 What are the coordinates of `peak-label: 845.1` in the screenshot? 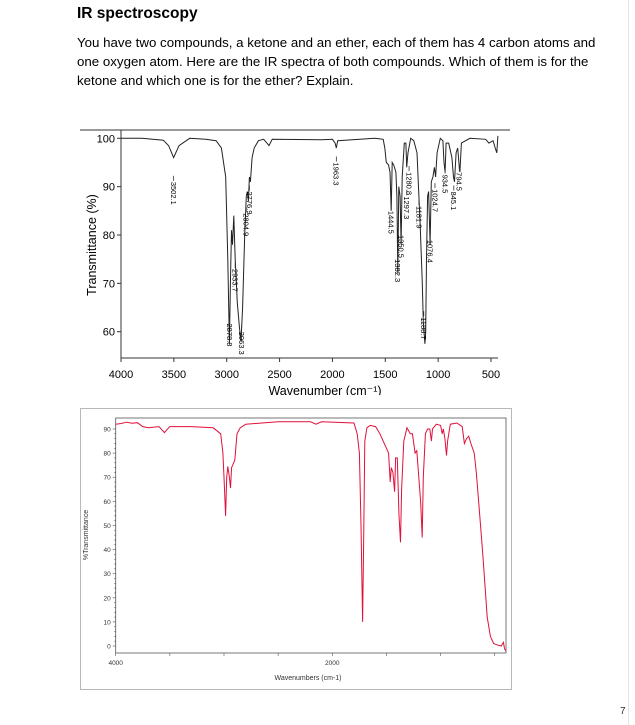 It's located at (453, 200).